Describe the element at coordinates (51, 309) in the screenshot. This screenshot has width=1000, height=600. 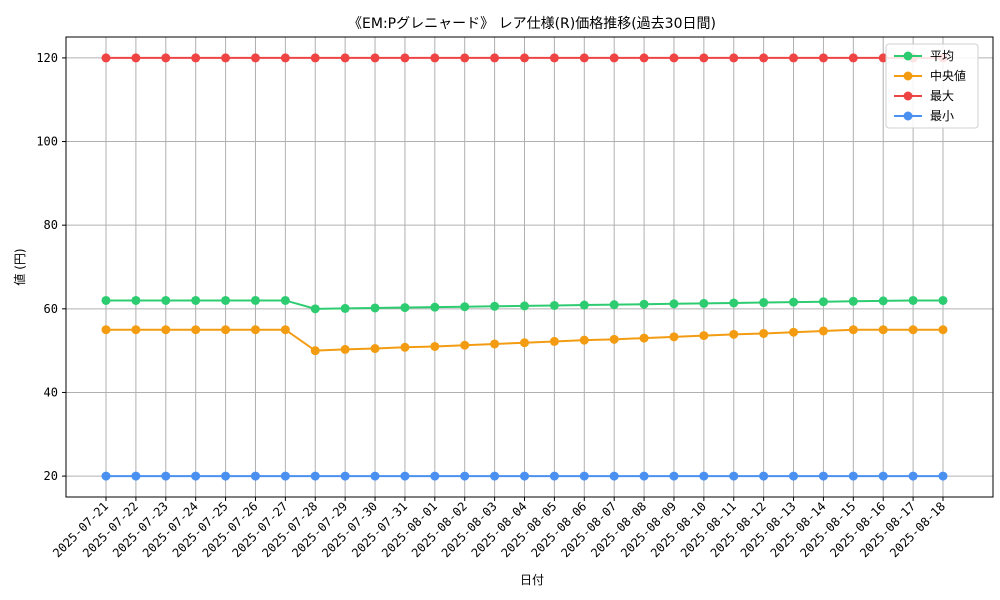
I see `y-tick-label: 60` at that location.